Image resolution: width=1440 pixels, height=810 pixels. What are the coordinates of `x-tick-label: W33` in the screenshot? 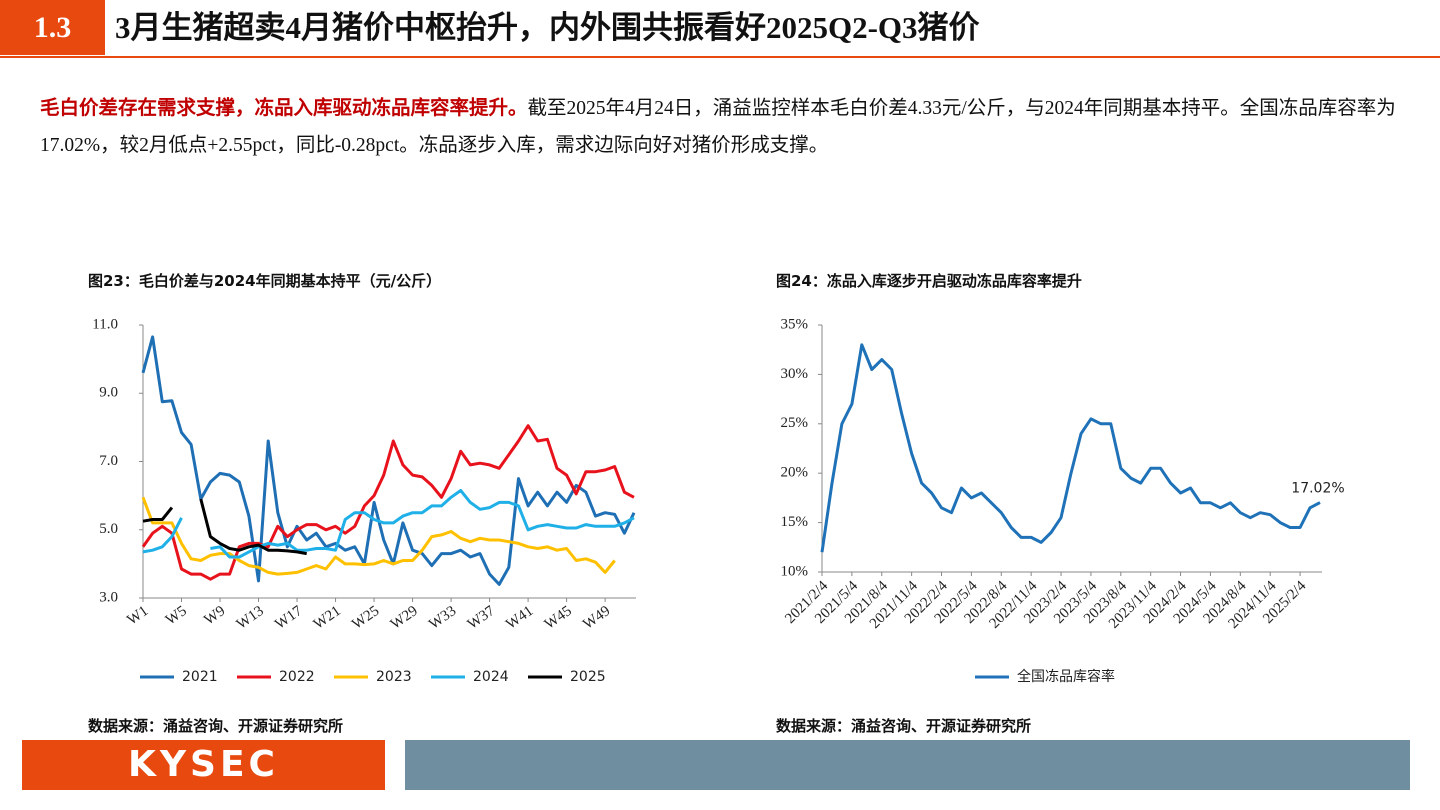 It's located at (442, 618).